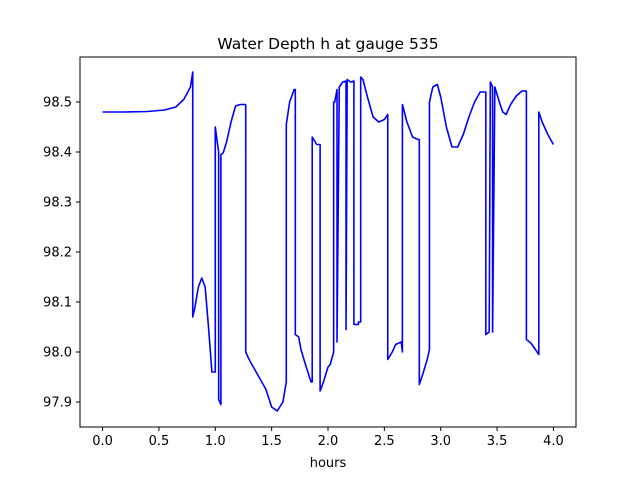 The height and width of the screenshot is (480, 640). I want to click on x-tick-label: 3.5, so click(497, 441).